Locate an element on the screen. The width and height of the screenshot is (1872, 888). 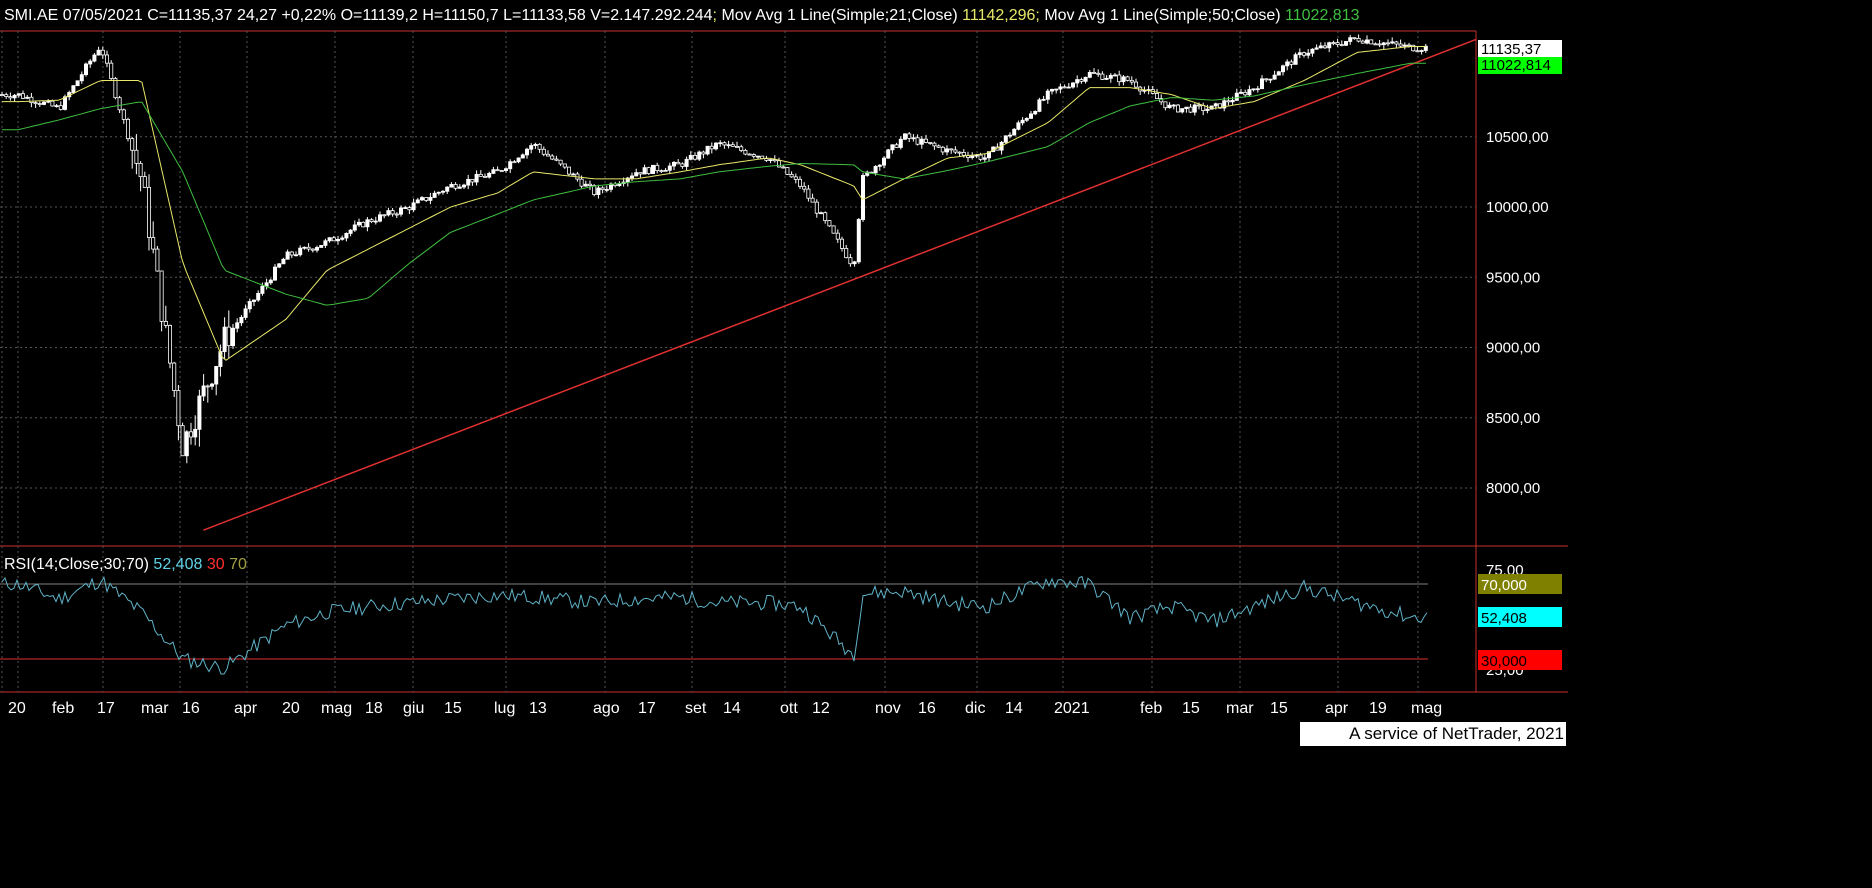
rsi-panel is located at coordinates (714, 625).